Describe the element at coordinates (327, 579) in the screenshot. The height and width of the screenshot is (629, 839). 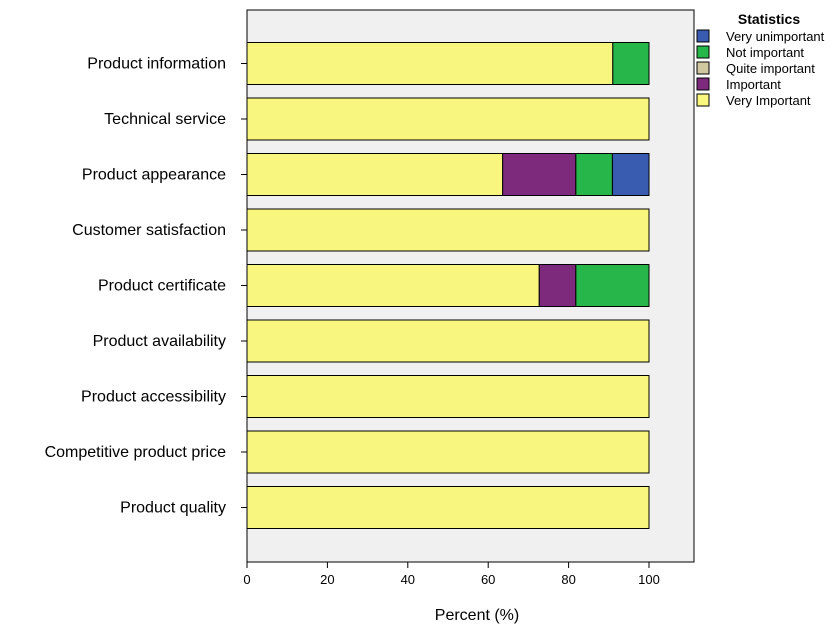
I see `x-tick-label: 20` at that location.